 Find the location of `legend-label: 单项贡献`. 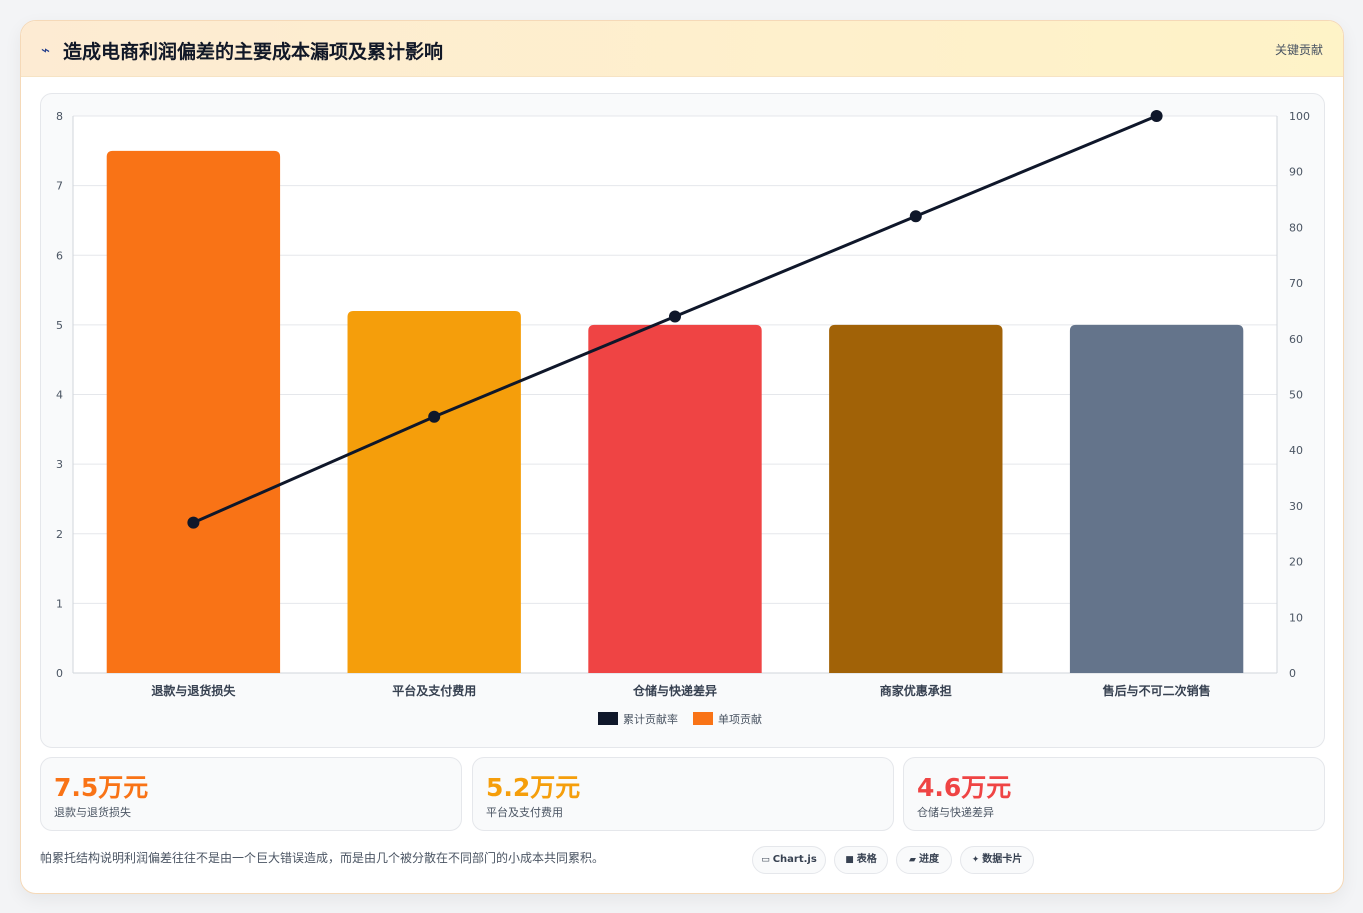

legend-label: 单项贡献 is located at coordinates (740, 719).